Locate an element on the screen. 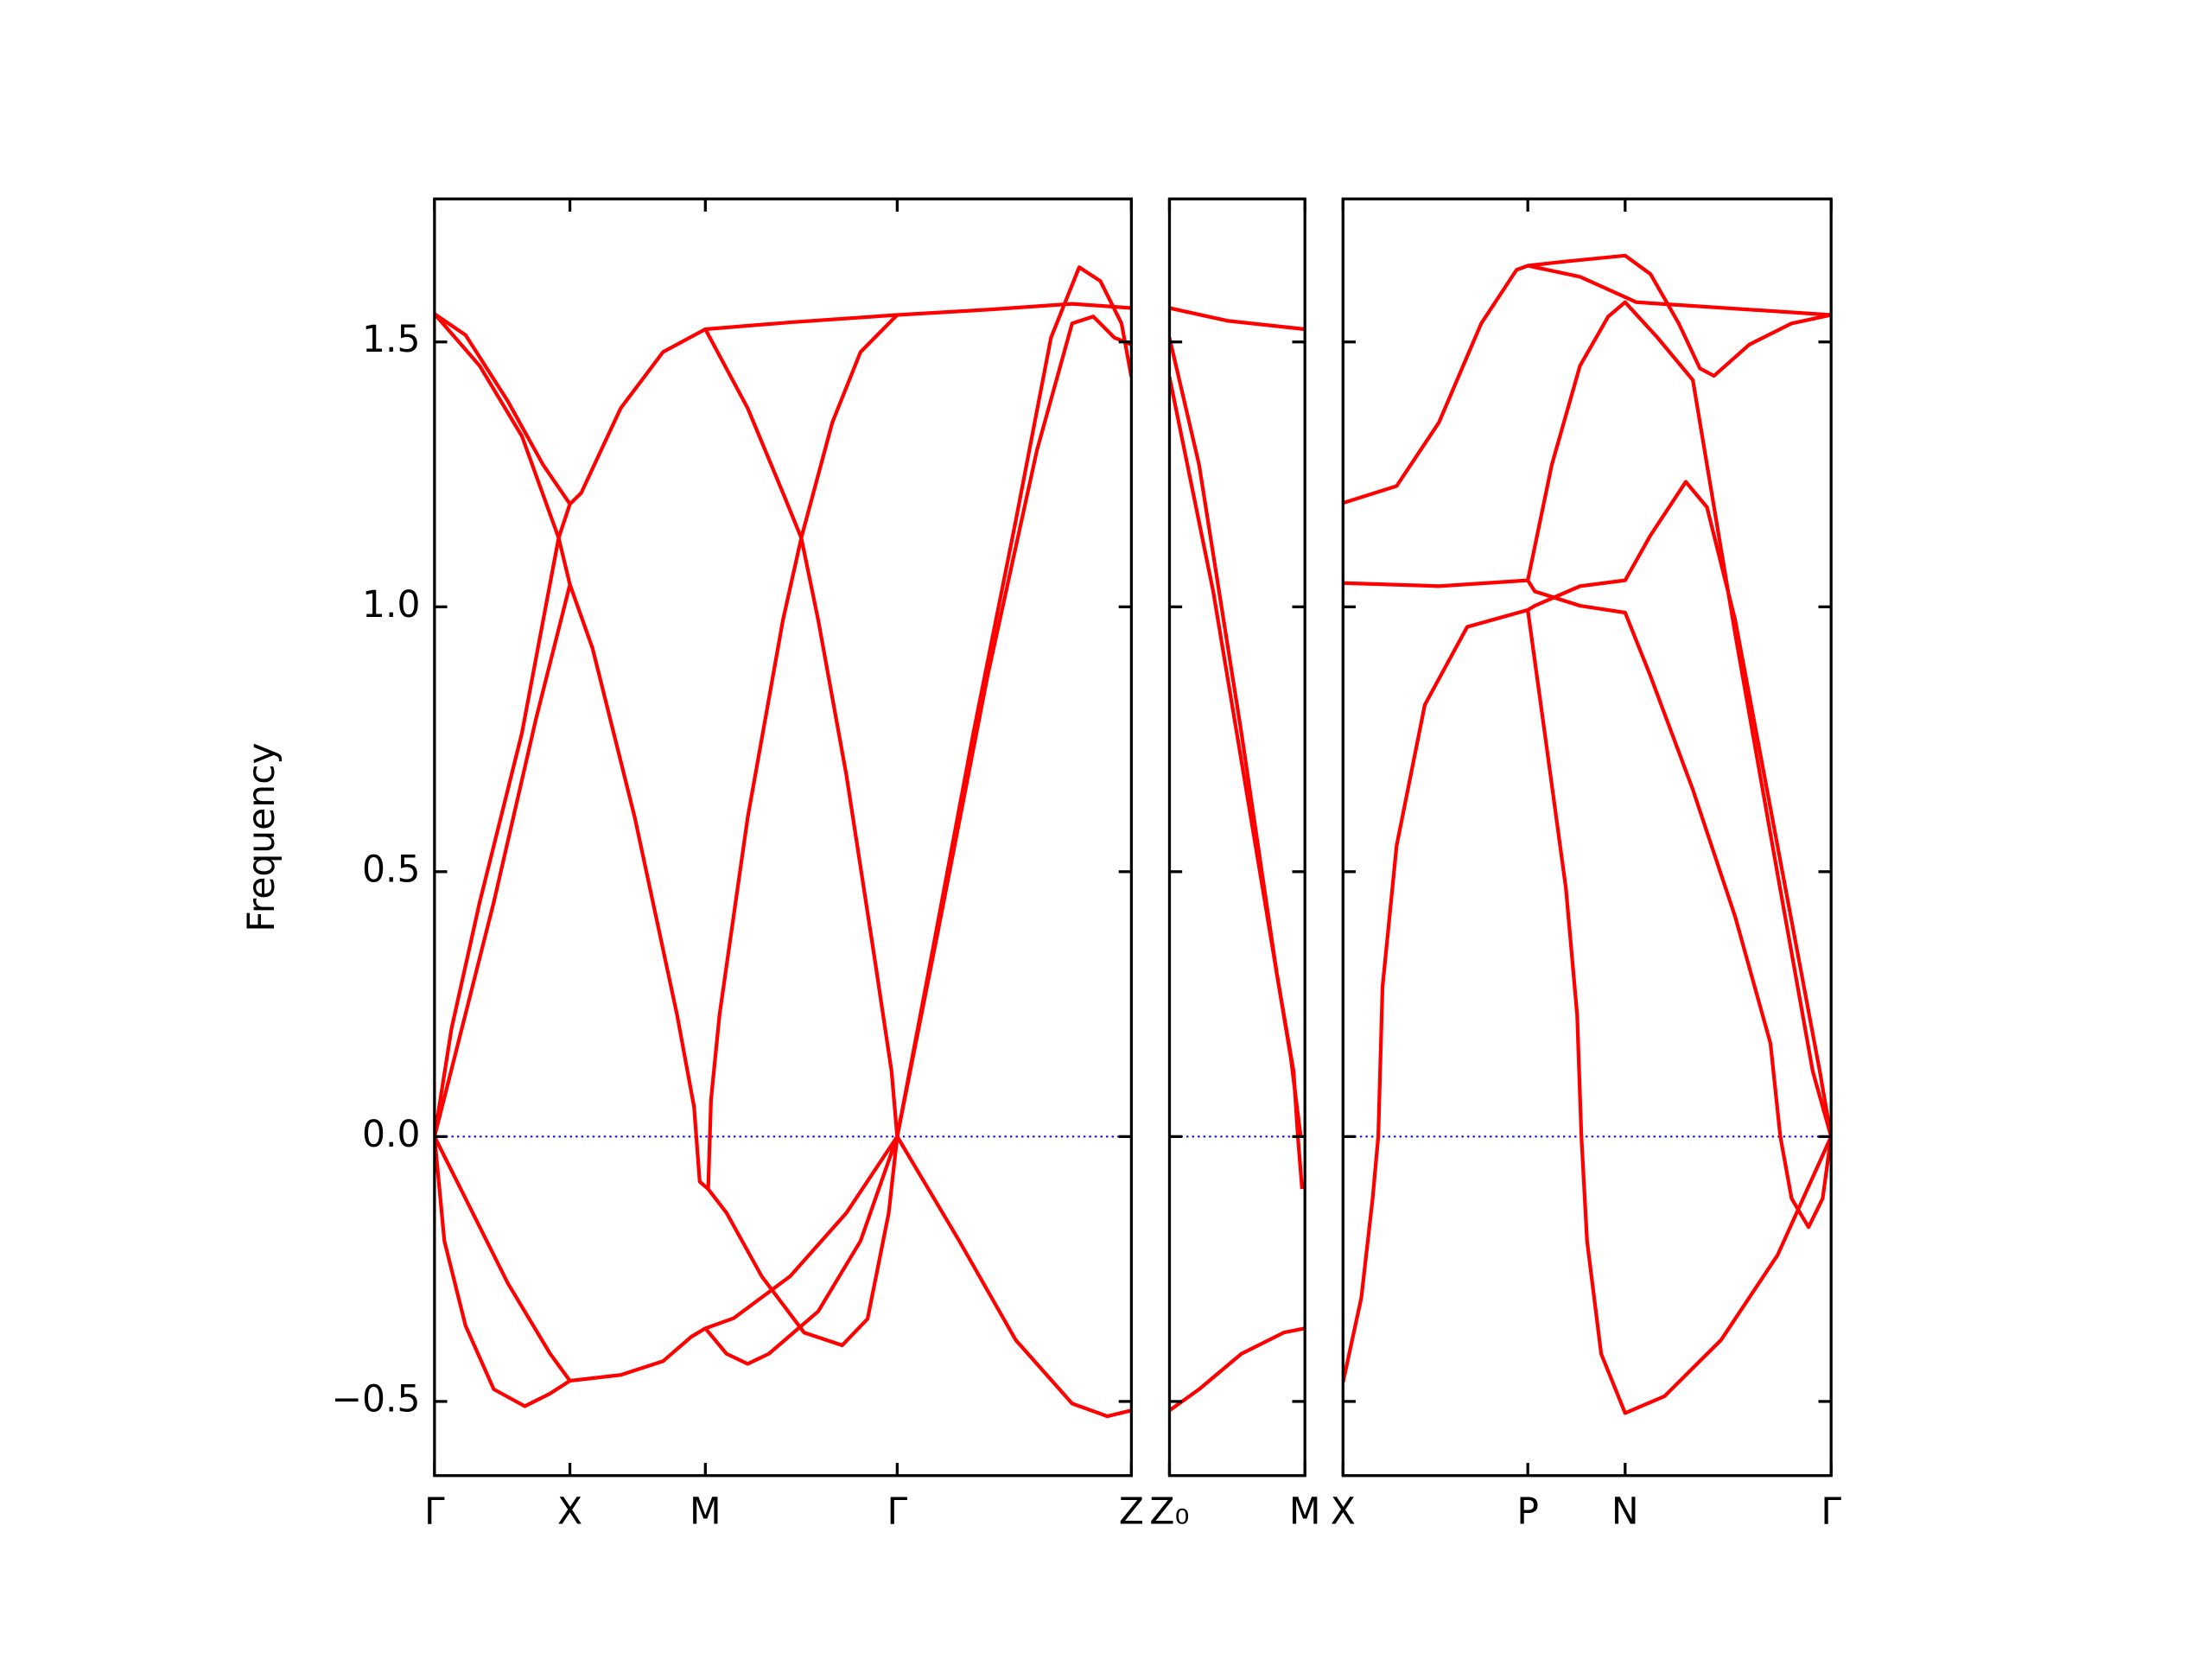  panel: Z₀ M is located at coordinates (1235, 865).